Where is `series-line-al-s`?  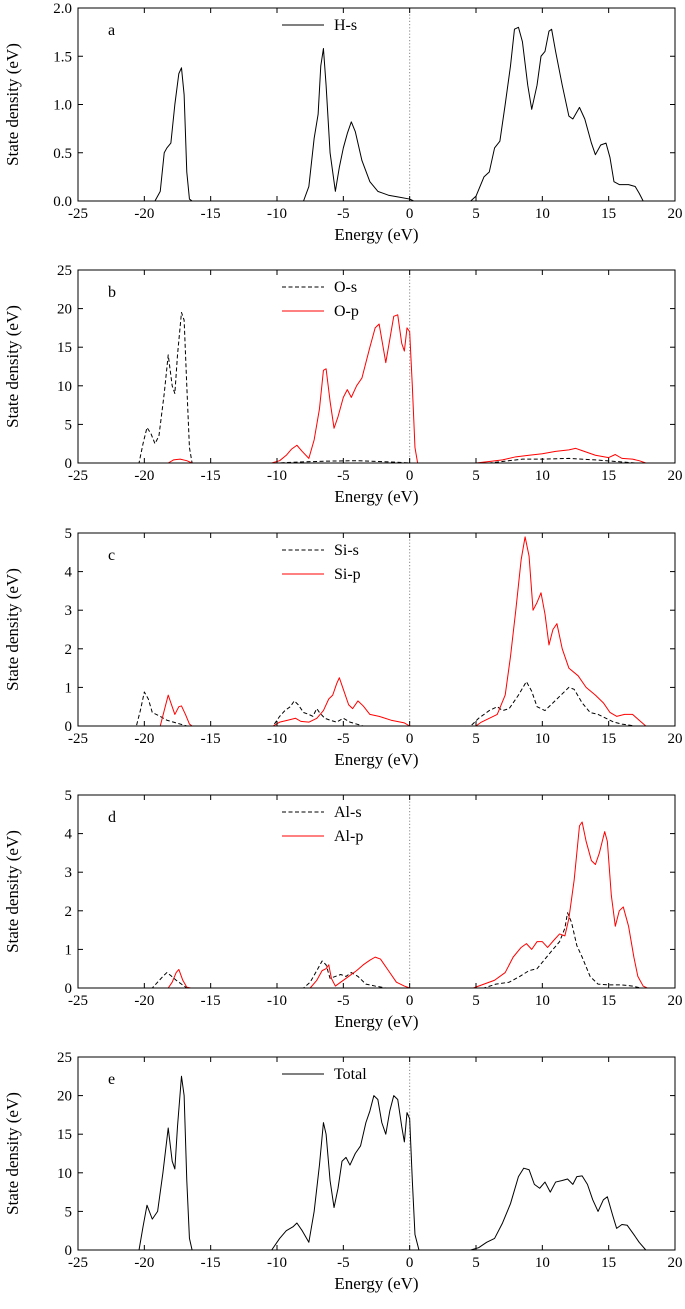
series-line-al-s is located at coordinates (379, 950).